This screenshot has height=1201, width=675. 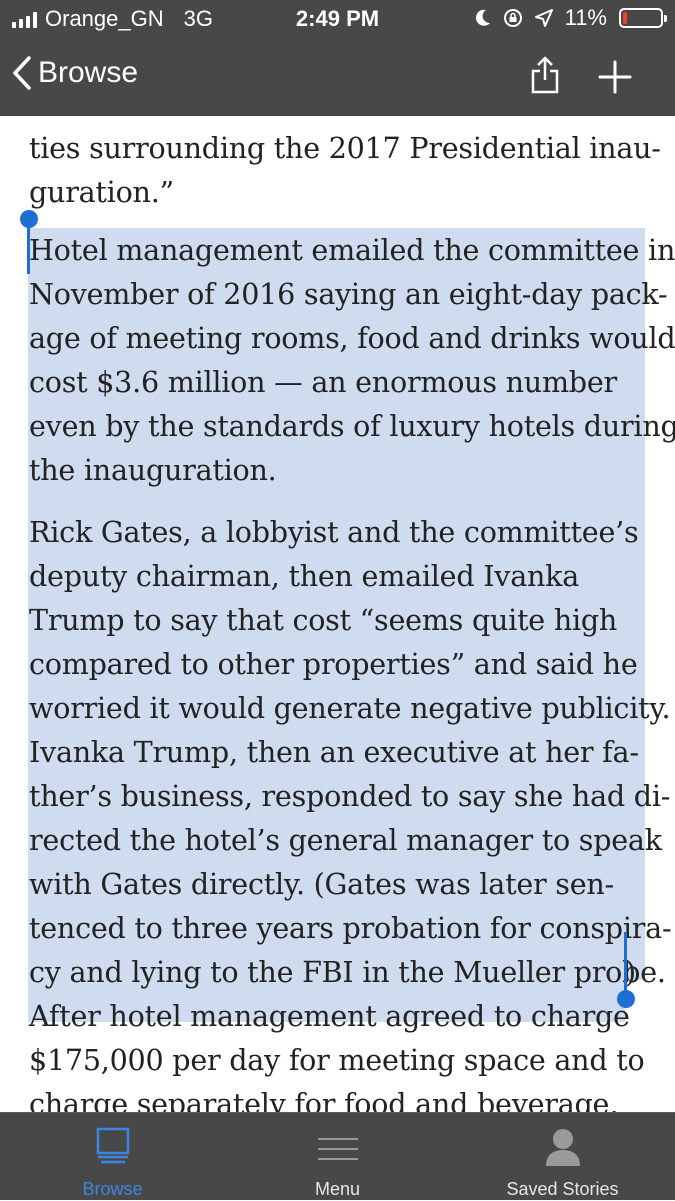 I want to click on moon-icon, so click(x=482, y=17).